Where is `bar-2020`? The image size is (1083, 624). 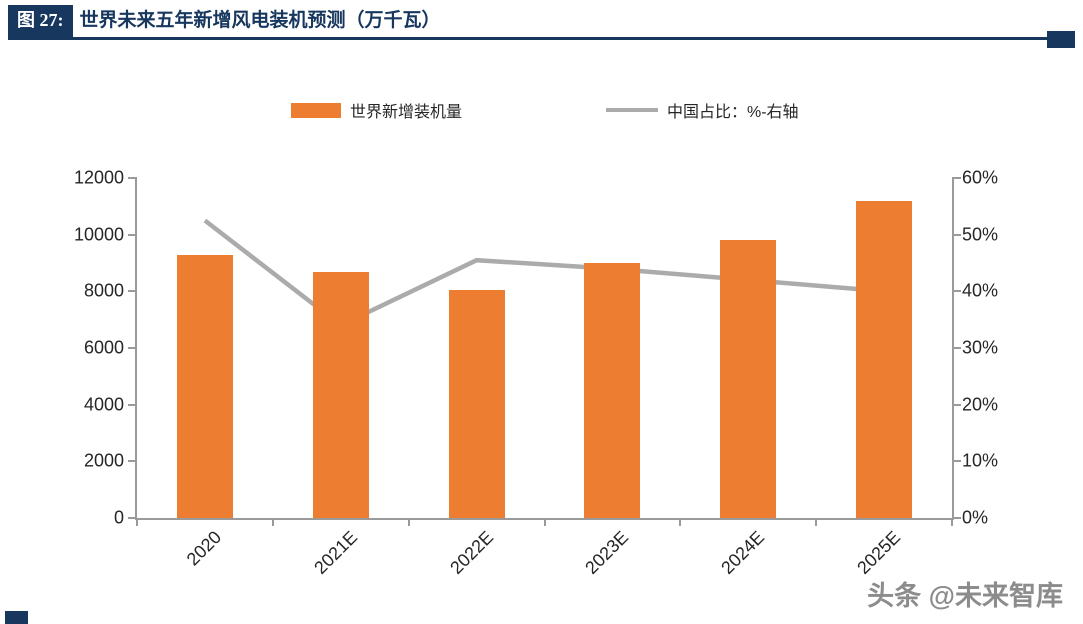 bar-2020 is located at coordinates (204, 386).